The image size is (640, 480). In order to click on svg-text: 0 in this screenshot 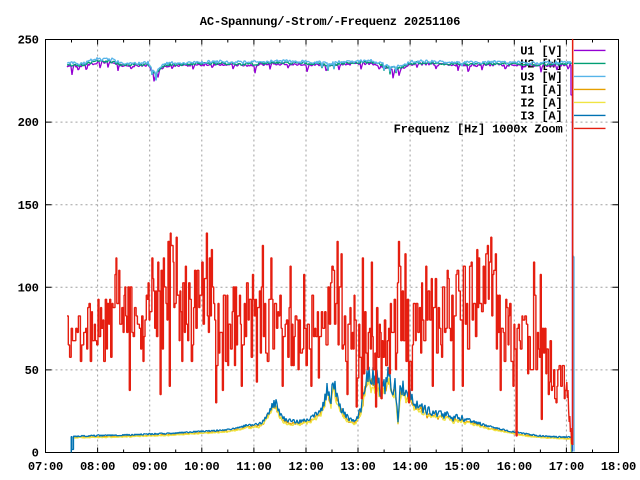, I will do `click(35, 454)`.